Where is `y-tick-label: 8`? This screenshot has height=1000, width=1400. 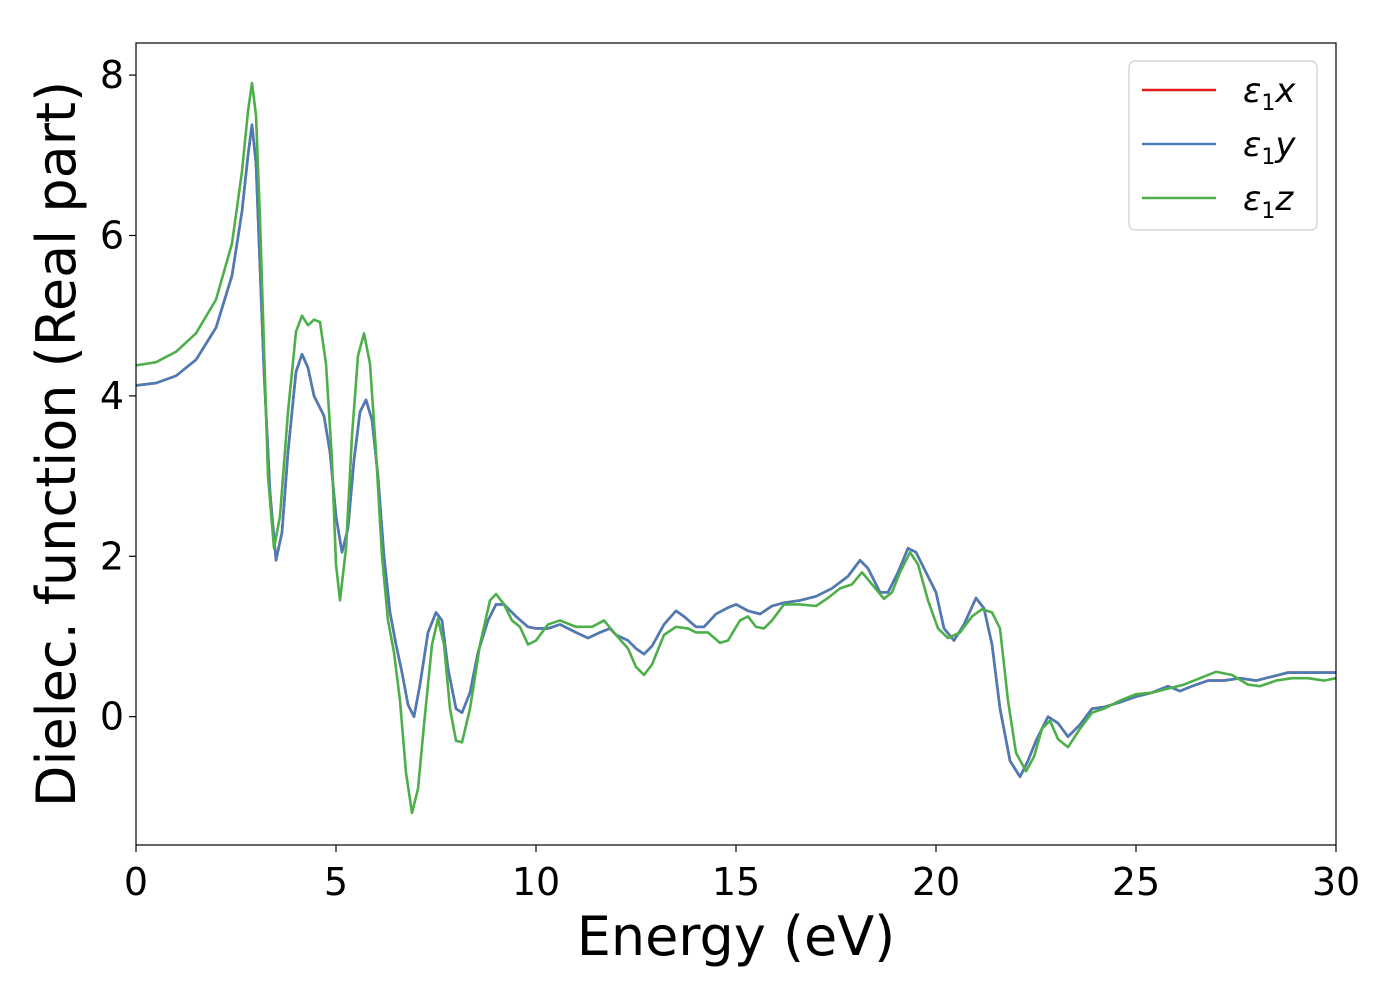 y-tick-label: 8 is located at coordinates (112, 75).